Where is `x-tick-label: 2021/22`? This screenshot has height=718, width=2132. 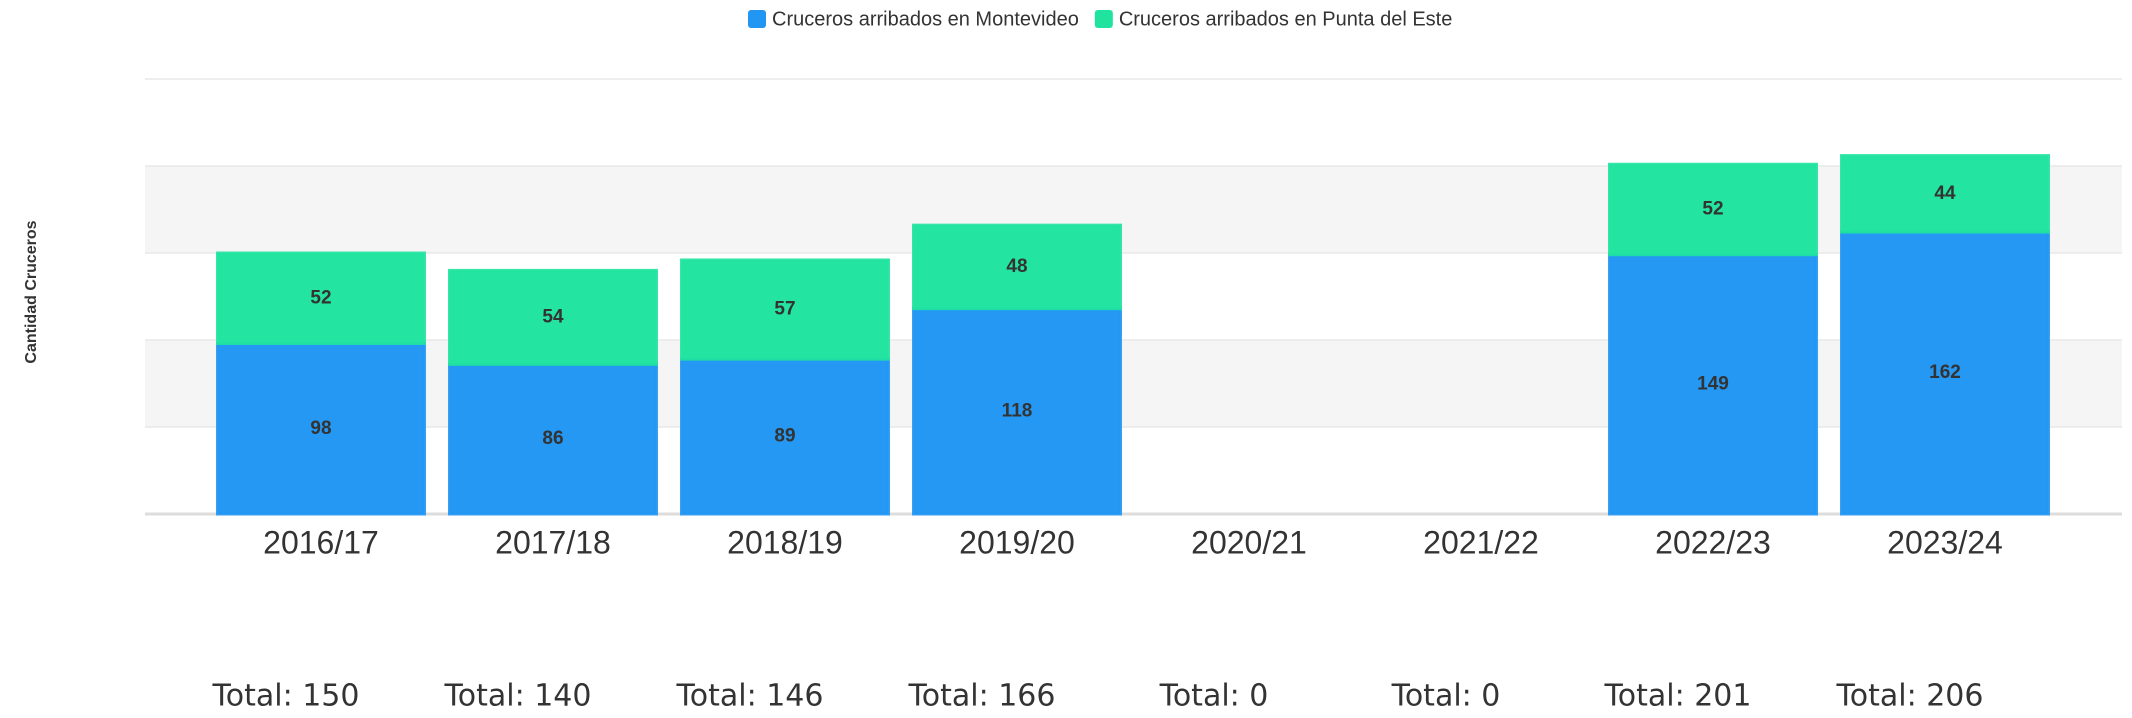 x-tick-label: 2021/22 is located at coordinates (1481, 542).